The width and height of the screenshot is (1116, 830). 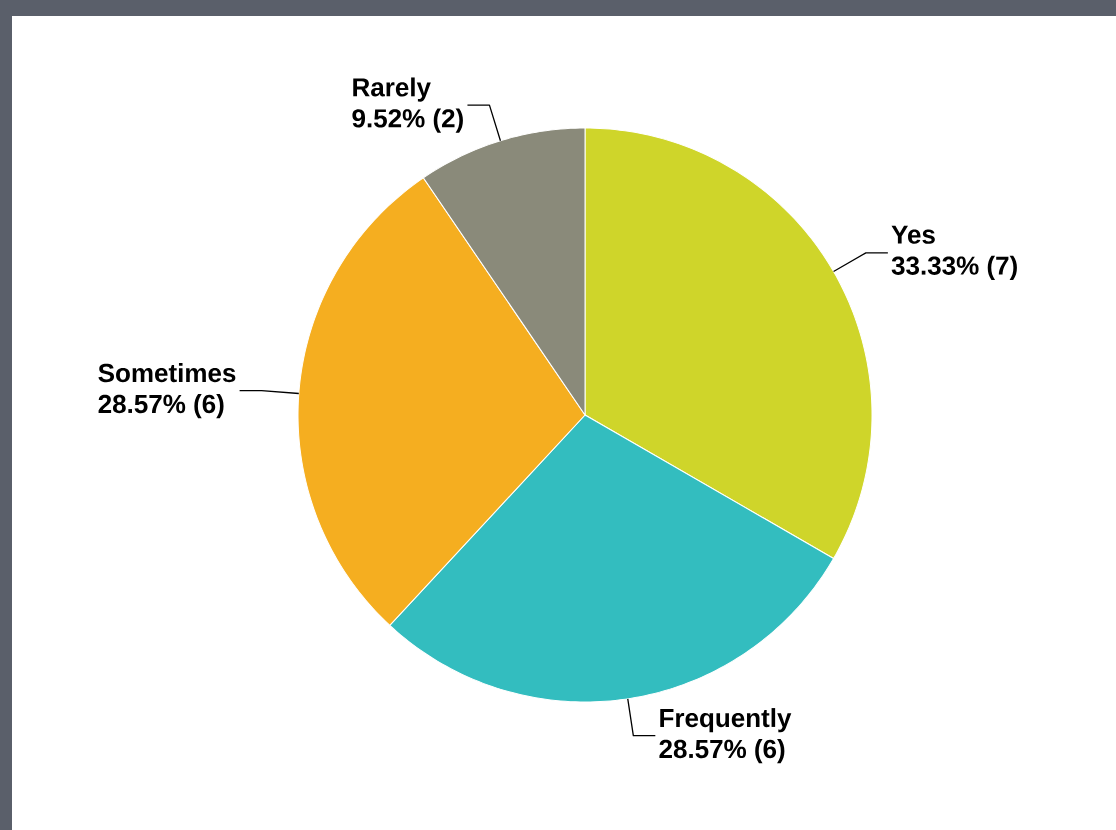 What do you see at coordinates (954, 267) in the screenshot?
I see `data-label: 33.33% (7)` at bounding box center [954, 267].